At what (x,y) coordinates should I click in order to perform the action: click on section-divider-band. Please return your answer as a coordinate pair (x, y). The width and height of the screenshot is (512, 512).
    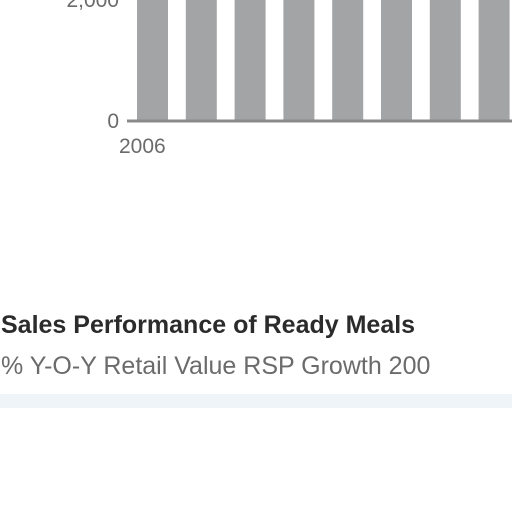
    Looking at the image, I should click on (256, 401).